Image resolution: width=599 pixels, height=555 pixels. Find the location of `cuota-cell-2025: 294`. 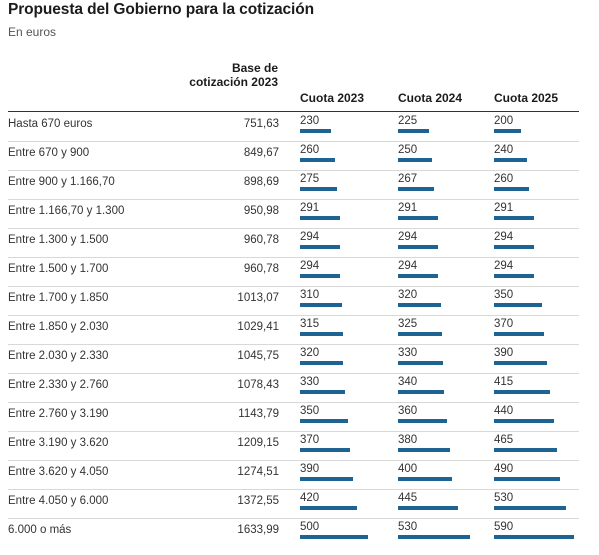

cuota-cell-2025: 294 is located at coordinates (542, 243).